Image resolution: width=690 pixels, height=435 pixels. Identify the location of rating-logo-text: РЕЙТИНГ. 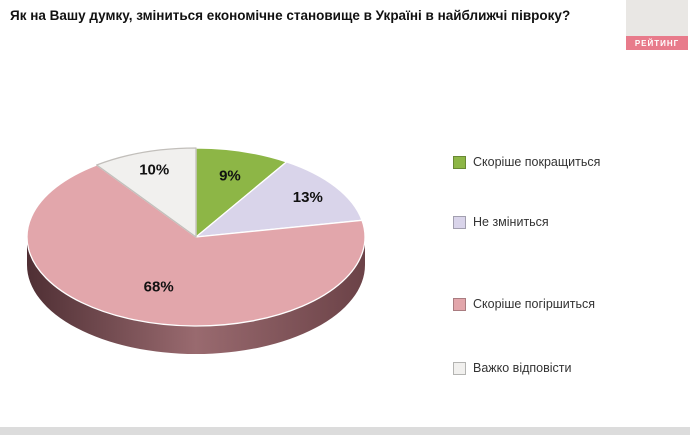
(657, 43).